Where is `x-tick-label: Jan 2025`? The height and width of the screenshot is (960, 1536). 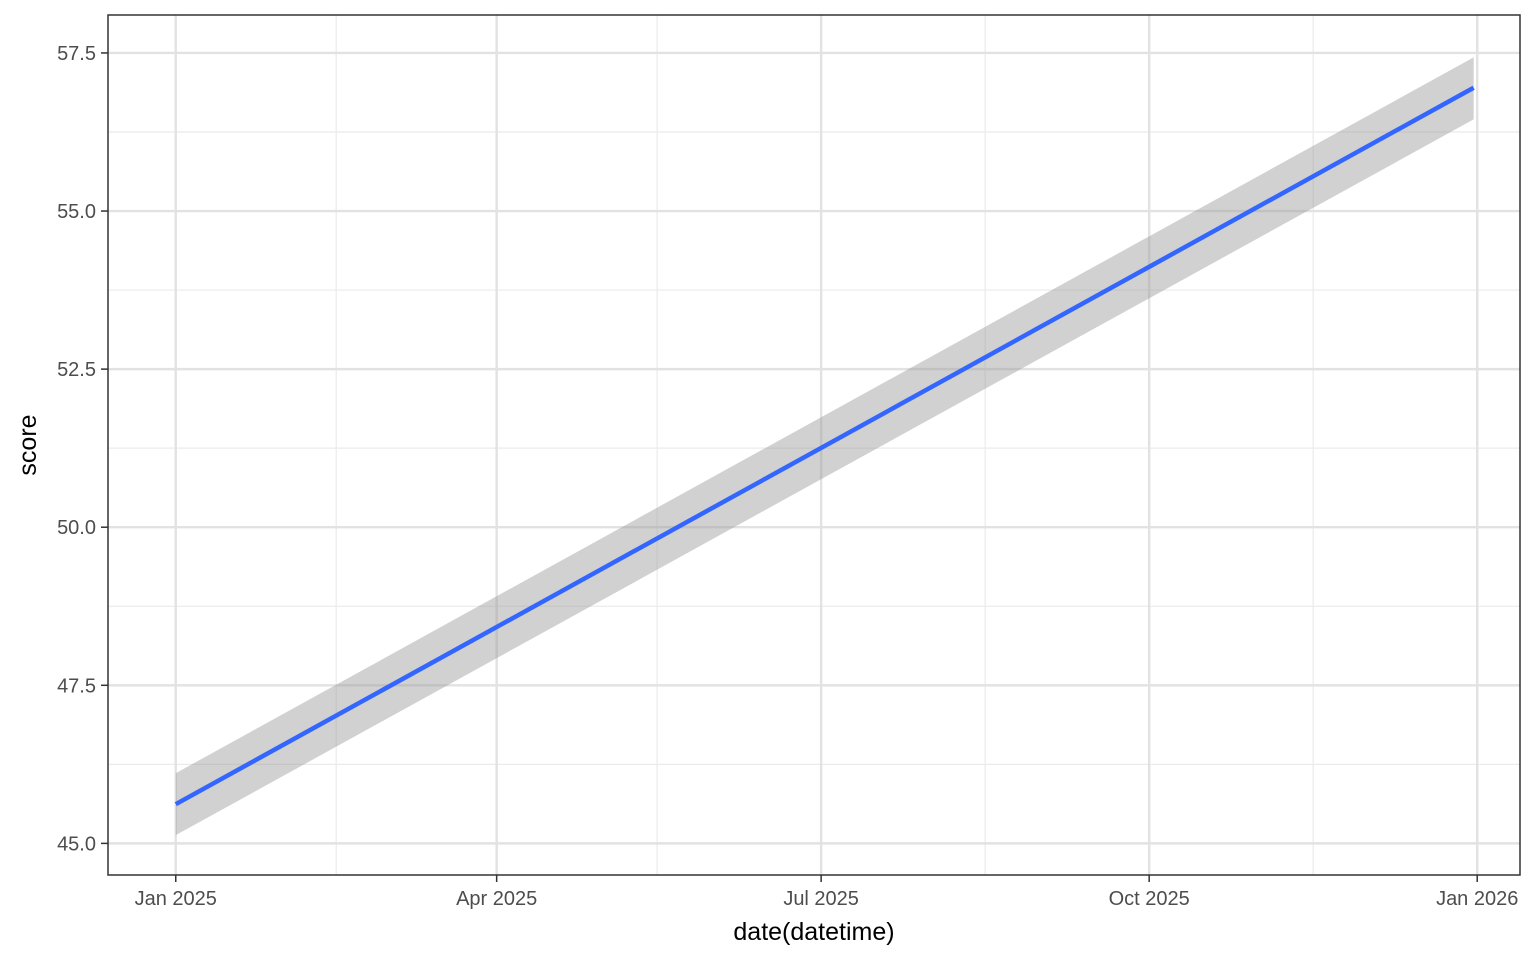
x-tick-label: Jan 2025 is located at coordinates (176, 899).